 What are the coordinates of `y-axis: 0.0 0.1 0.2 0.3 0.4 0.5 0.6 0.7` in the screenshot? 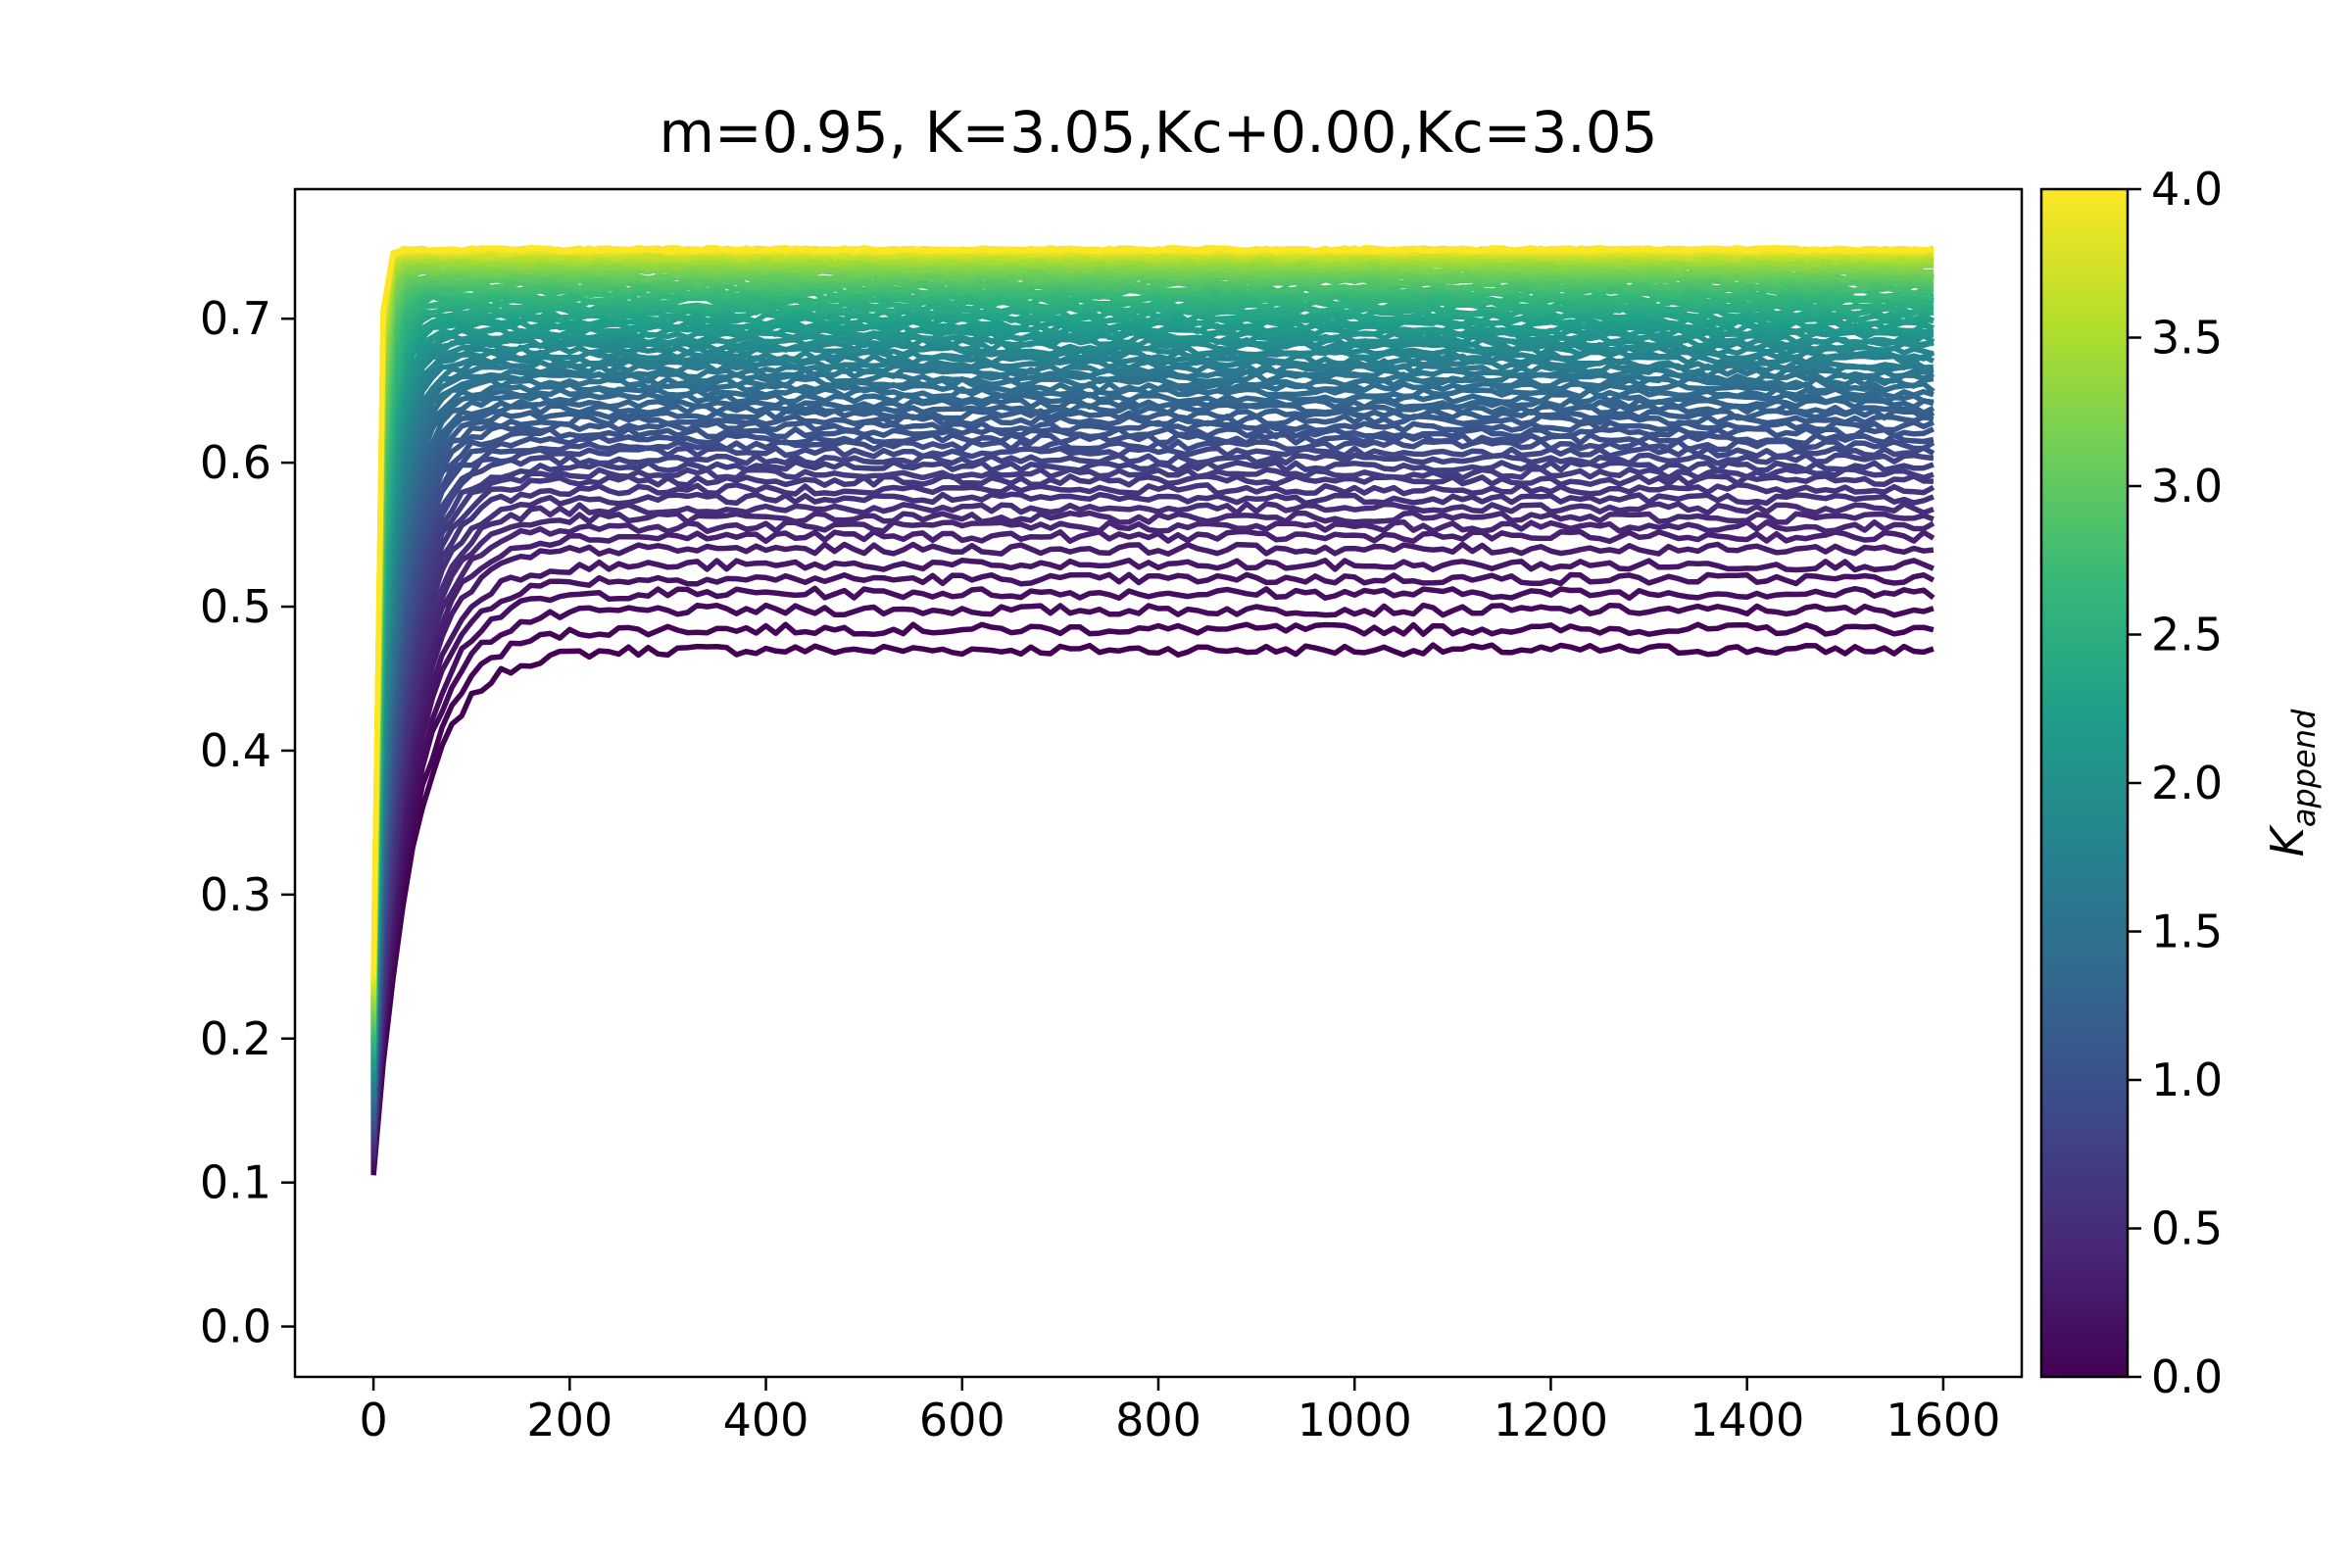 It's located at (247, 822).